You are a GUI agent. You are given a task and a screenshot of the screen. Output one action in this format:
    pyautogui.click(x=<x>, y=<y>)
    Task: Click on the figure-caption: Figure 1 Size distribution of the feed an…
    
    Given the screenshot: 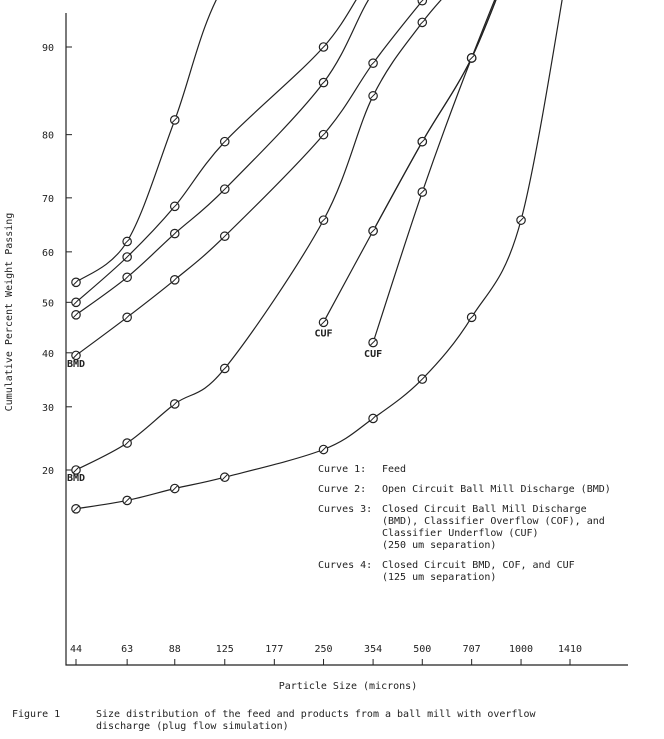 What is the action you would take?
    pyautogui.click(x=274, y=720)
    